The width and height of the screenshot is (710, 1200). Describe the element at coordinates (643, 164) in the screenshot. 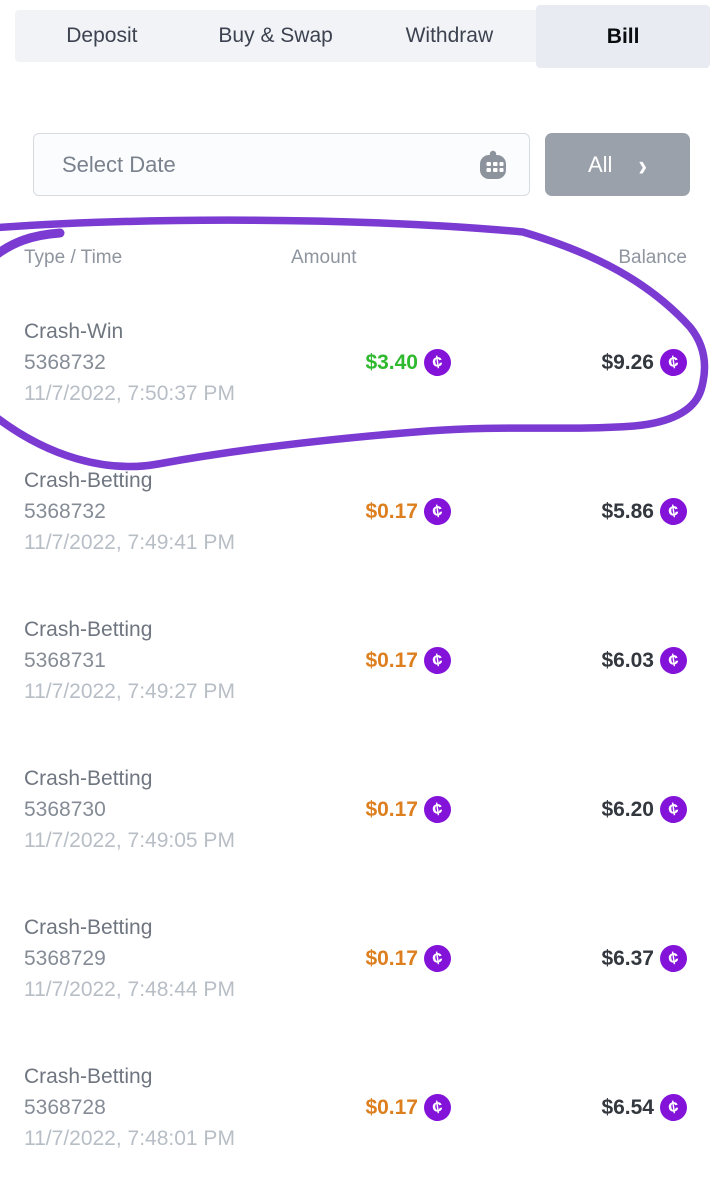

I see `chevron-right-icon: ›` at that location.